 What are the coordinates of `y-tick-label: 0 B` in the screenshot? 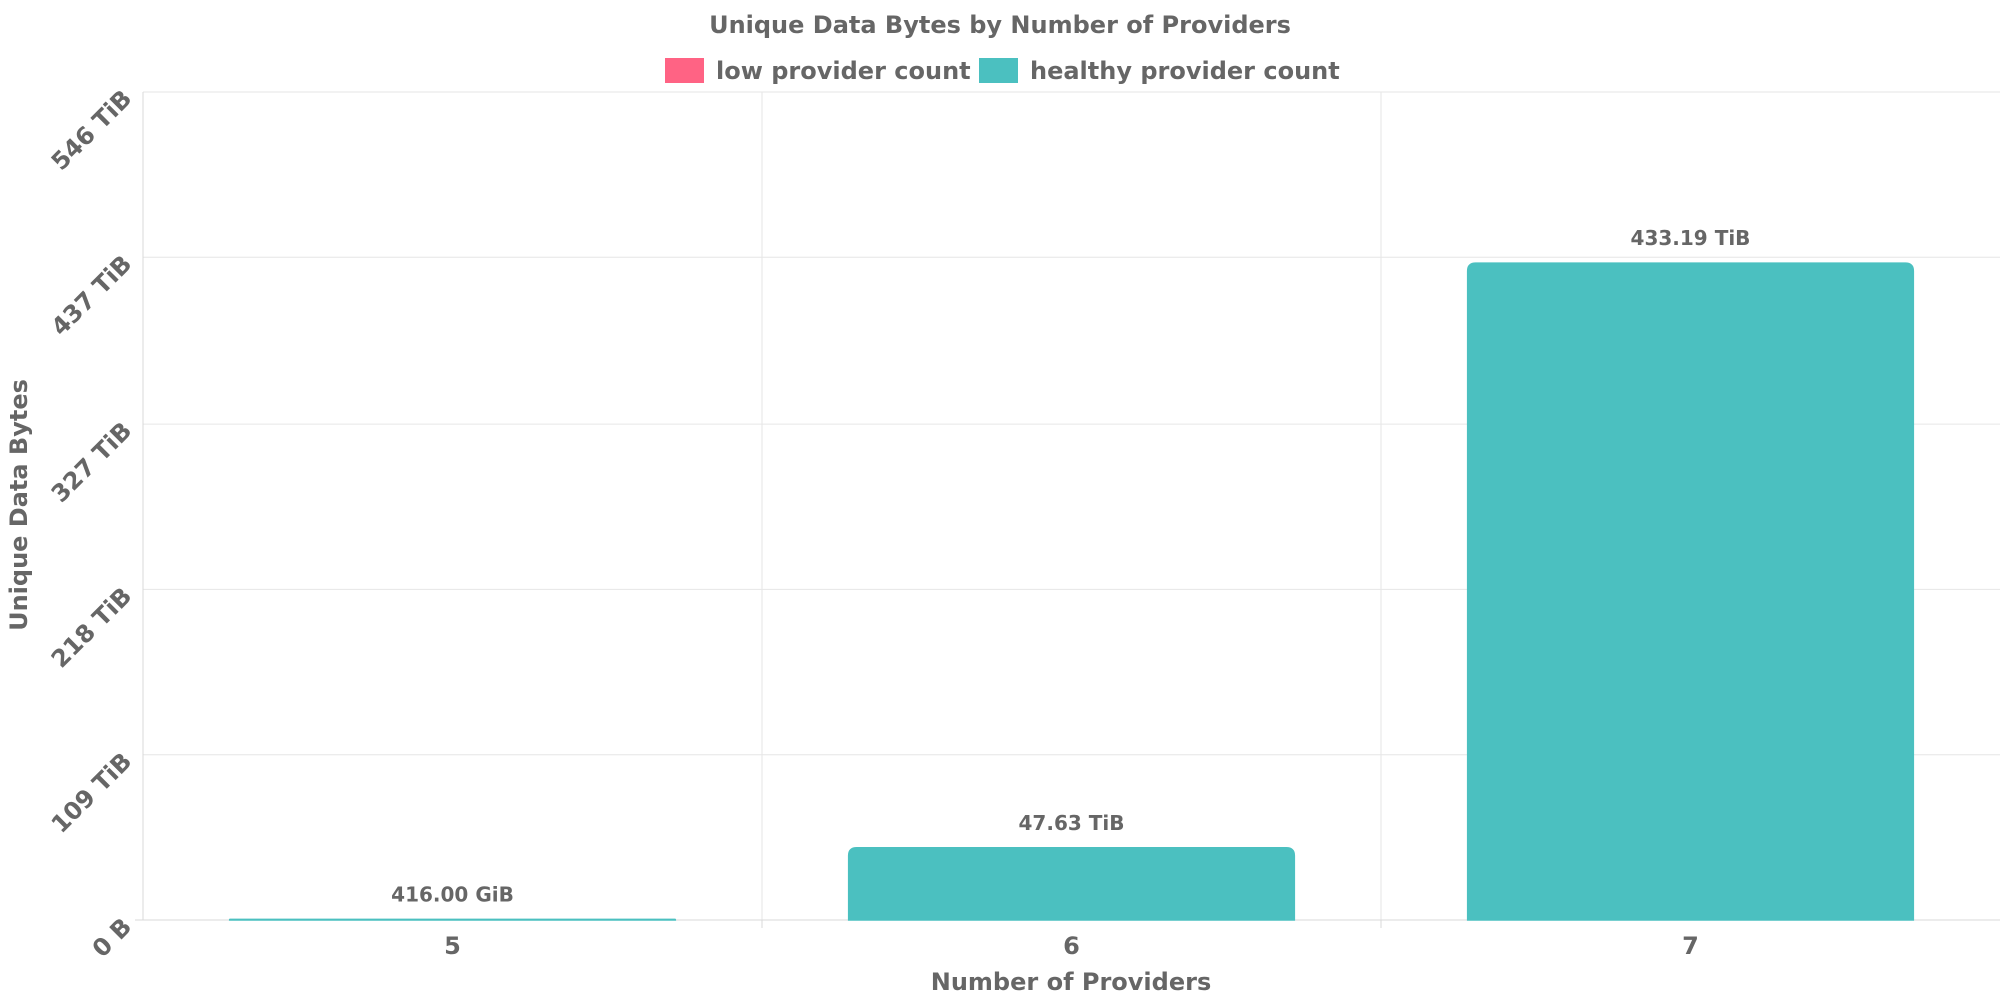 It's located at (112, 937).